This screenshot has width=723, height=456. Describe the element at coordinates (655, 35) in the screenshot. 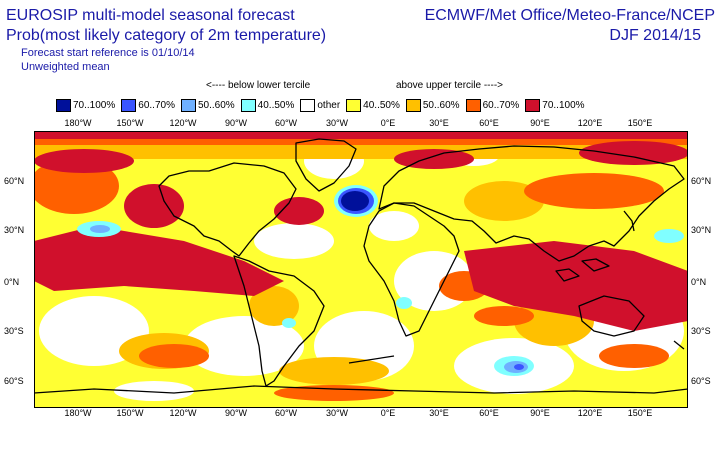

I see `season-label: DJF 2014/15` at that location.